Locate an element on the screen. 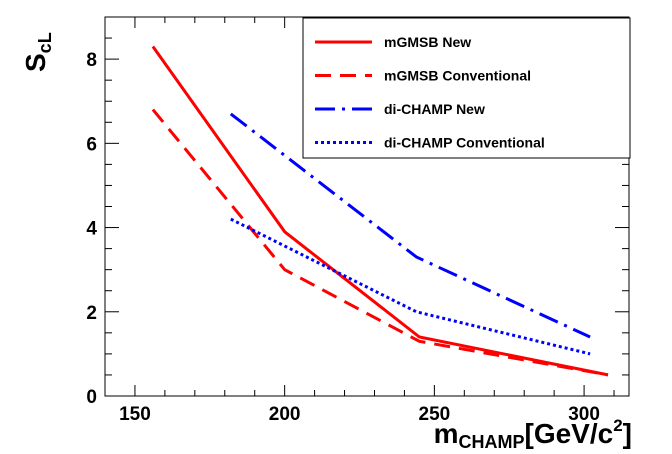 The height and width of the screenshot is (454, 672). legend-label: mGMSB New is located at coordinates (427, 42).